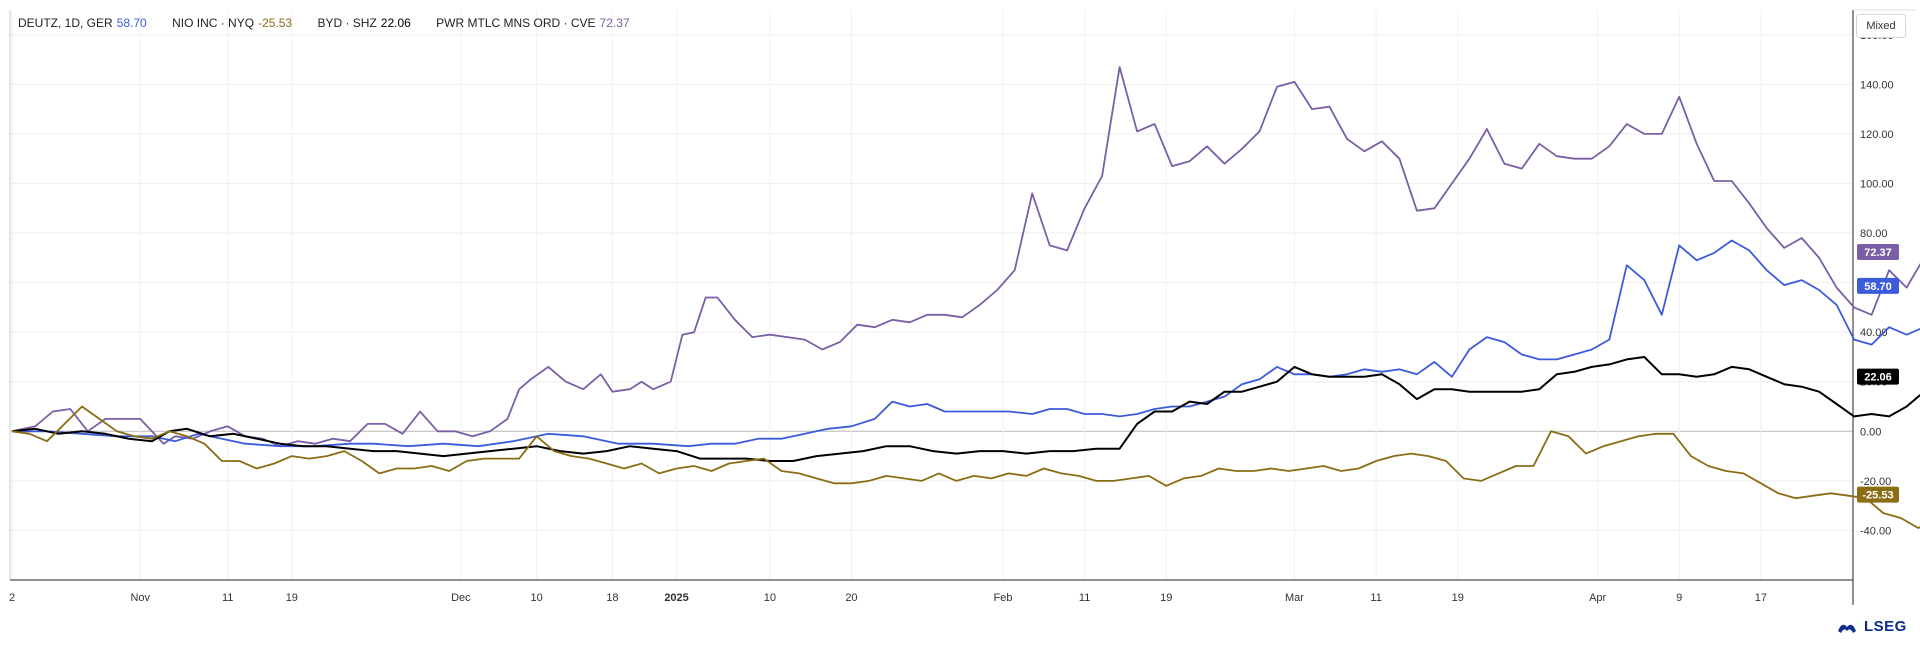 Image resolution: width=1920 pixels, height=645 pixels. I want to click on legend-item-deutz: DEUTZ, 1D, GER 58.70, so click(84, 23).